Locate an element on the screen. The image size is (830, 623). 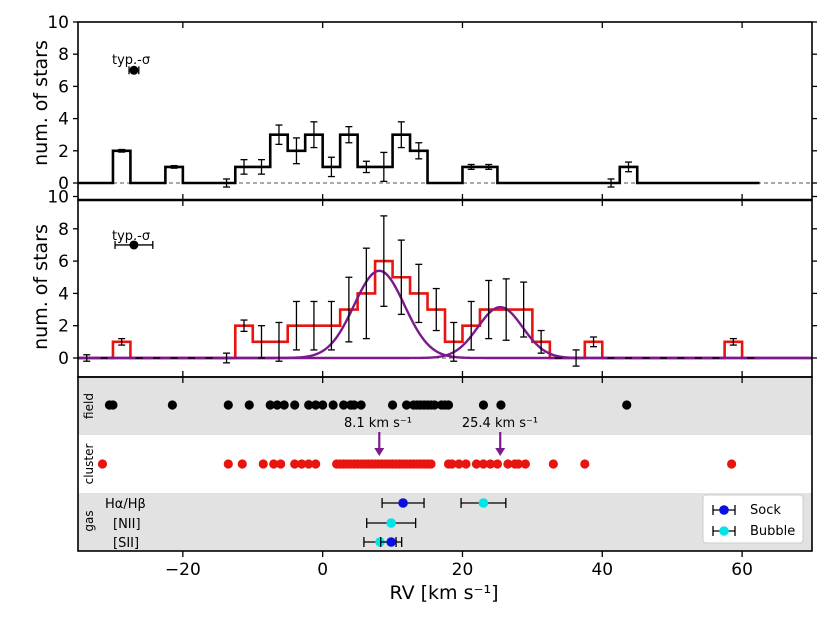
gas-label-nii: [NII] is located at coordinates (127, 524).